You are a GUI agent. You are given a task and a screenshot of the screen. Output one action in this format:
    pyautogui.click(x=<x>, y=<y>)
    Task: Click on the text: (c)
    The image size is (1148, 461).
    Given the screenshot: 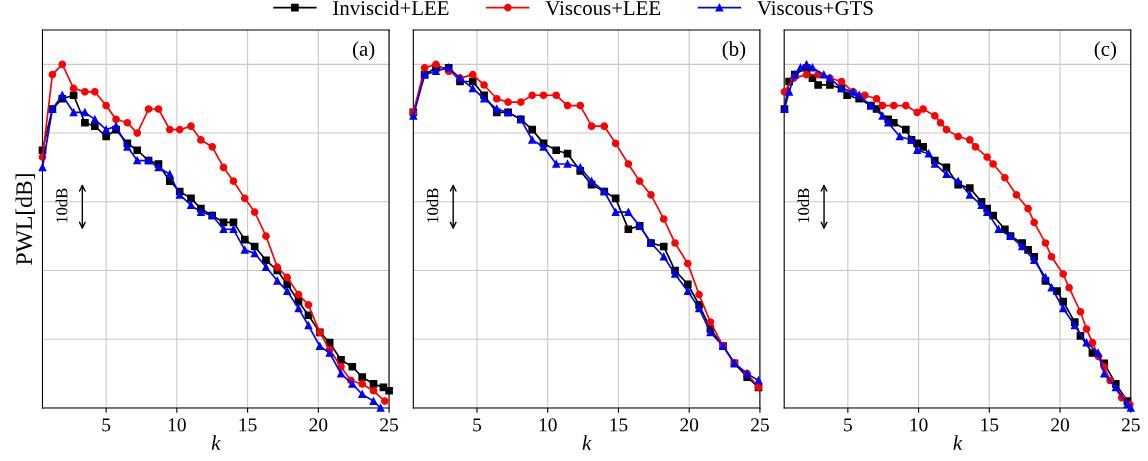 What is the action you would take?
    pyautogui.click(x=1105, y=51)
    